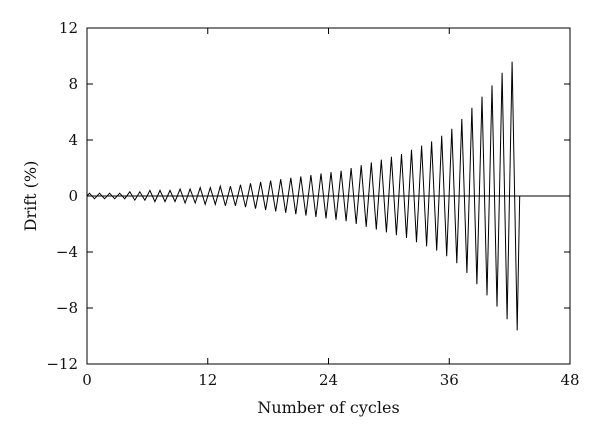  What do you see at coordinates (328, 380) in the screenshot?
I see `x-tick-label: 24` at bounding box center [328, 380].